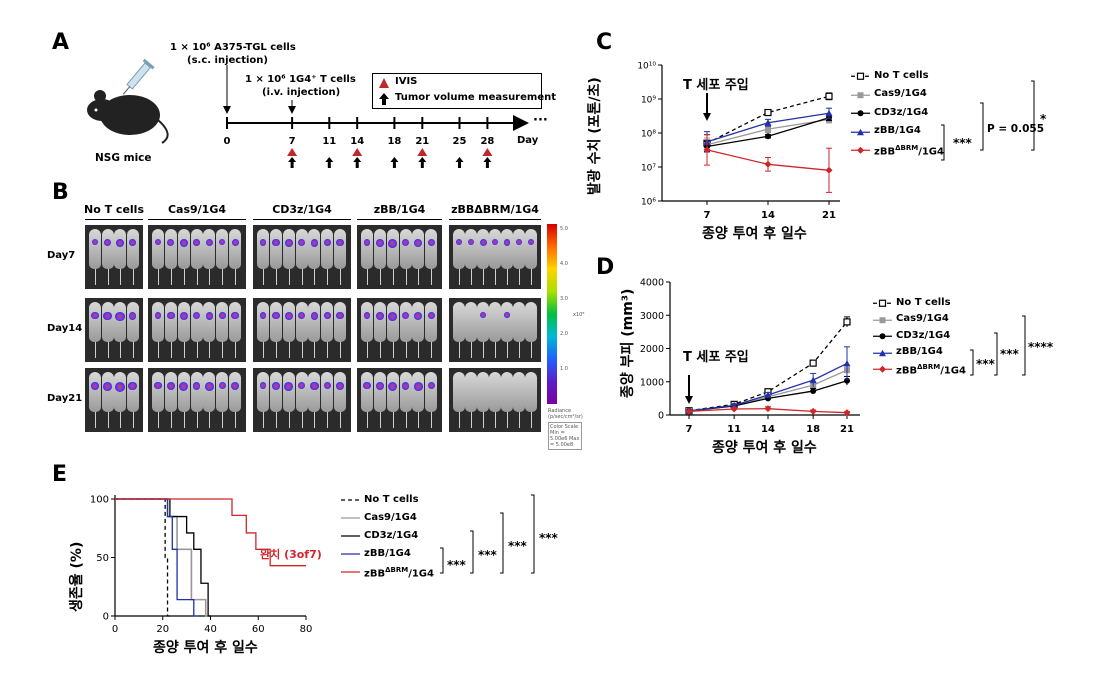 The image size is (1100, 683). What do you see at coordinates (233, 47) in the screenshot?
I see `injection1-line1: 1 × 10⁶ A375-TGL cells` at bounding box center [233, 47].